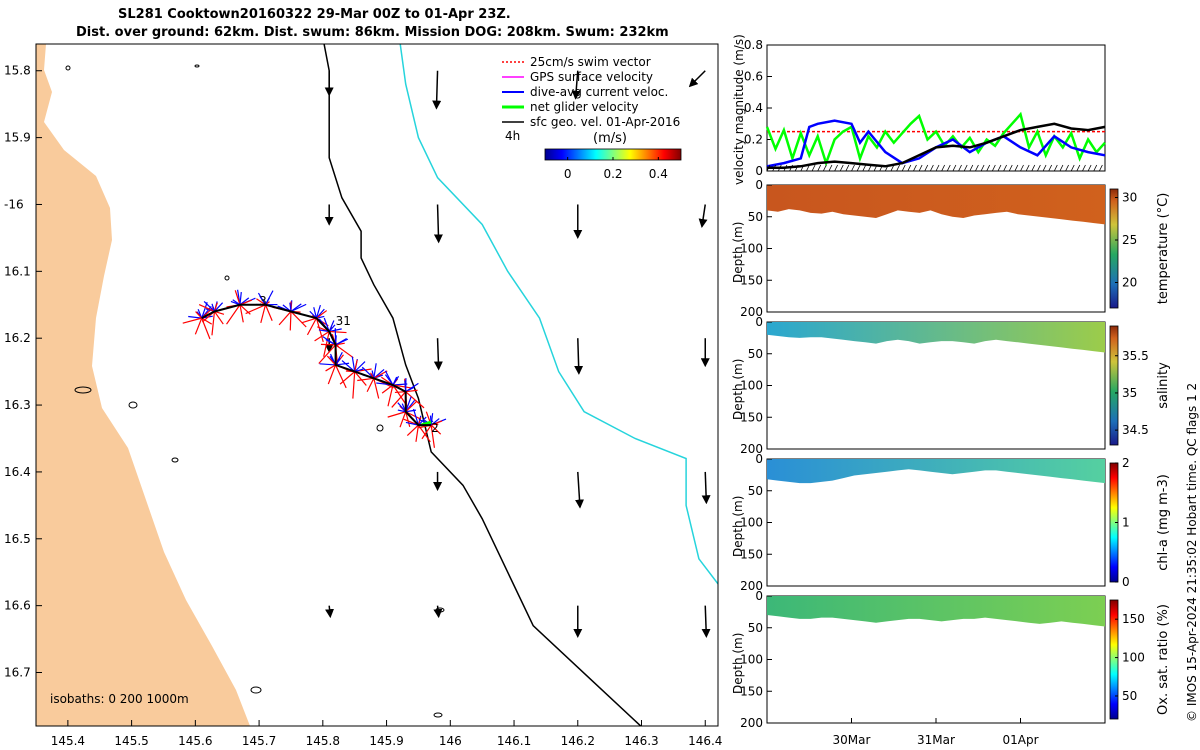 The image size is (1200, 750). What do you see at coordinates (17, 138) in the screenshot?
I see `map-y-tick-label: 15.9` at bounding box center [17, 138].